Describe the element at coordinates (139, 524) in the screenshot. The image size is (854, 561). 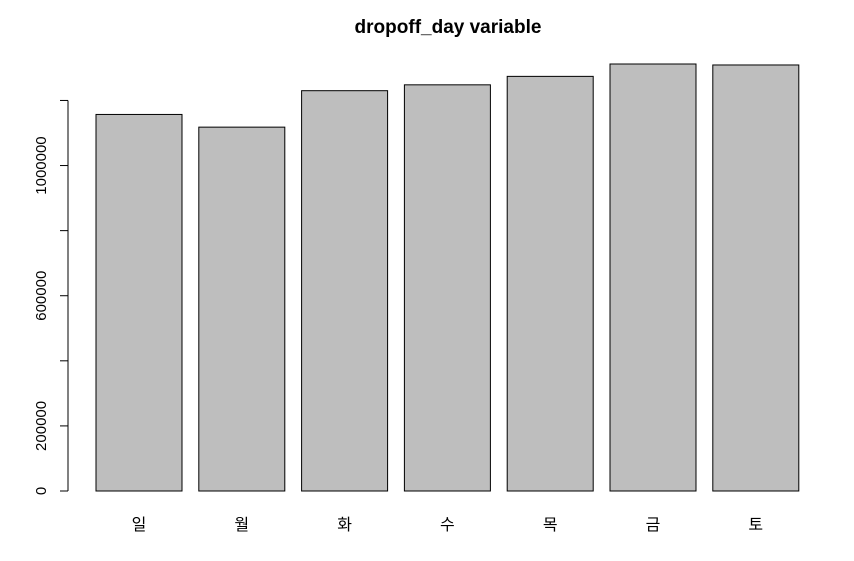
I see `x-tick-label: 일` at that location.